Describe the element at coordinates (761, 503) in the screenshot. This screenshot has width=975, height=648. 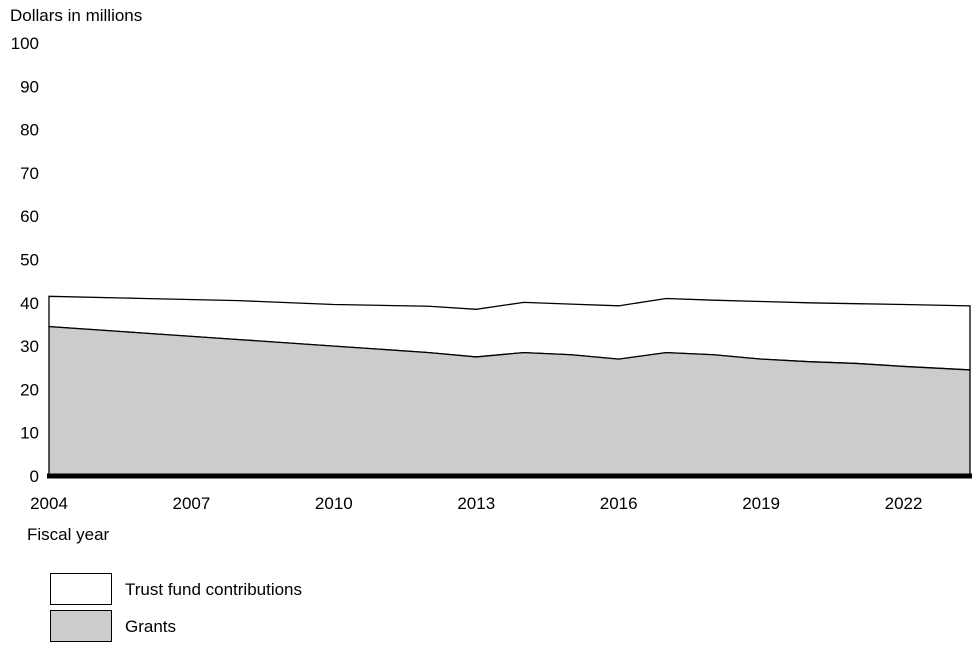
I see `x-tick-label: 2019` at that location.